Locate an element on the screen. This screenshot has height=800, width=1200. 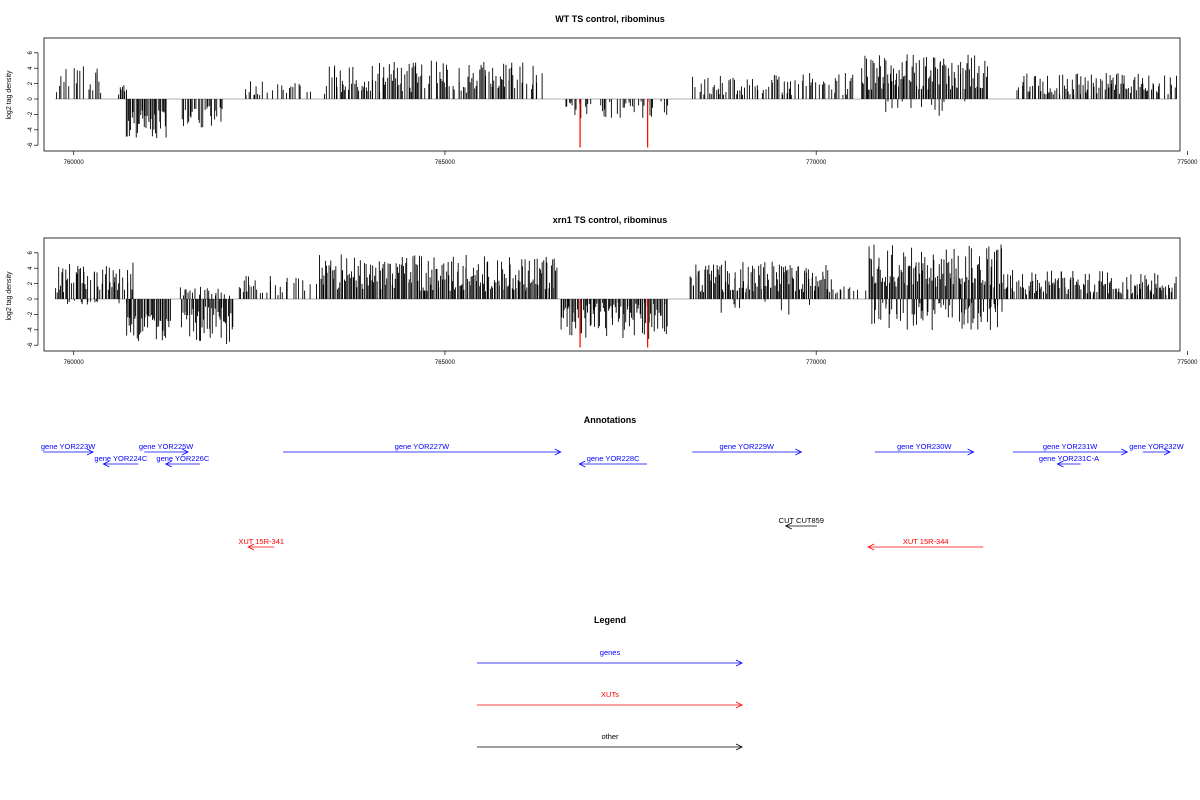
feature-label: gene YOR230W is located at coordinates (924, 446).